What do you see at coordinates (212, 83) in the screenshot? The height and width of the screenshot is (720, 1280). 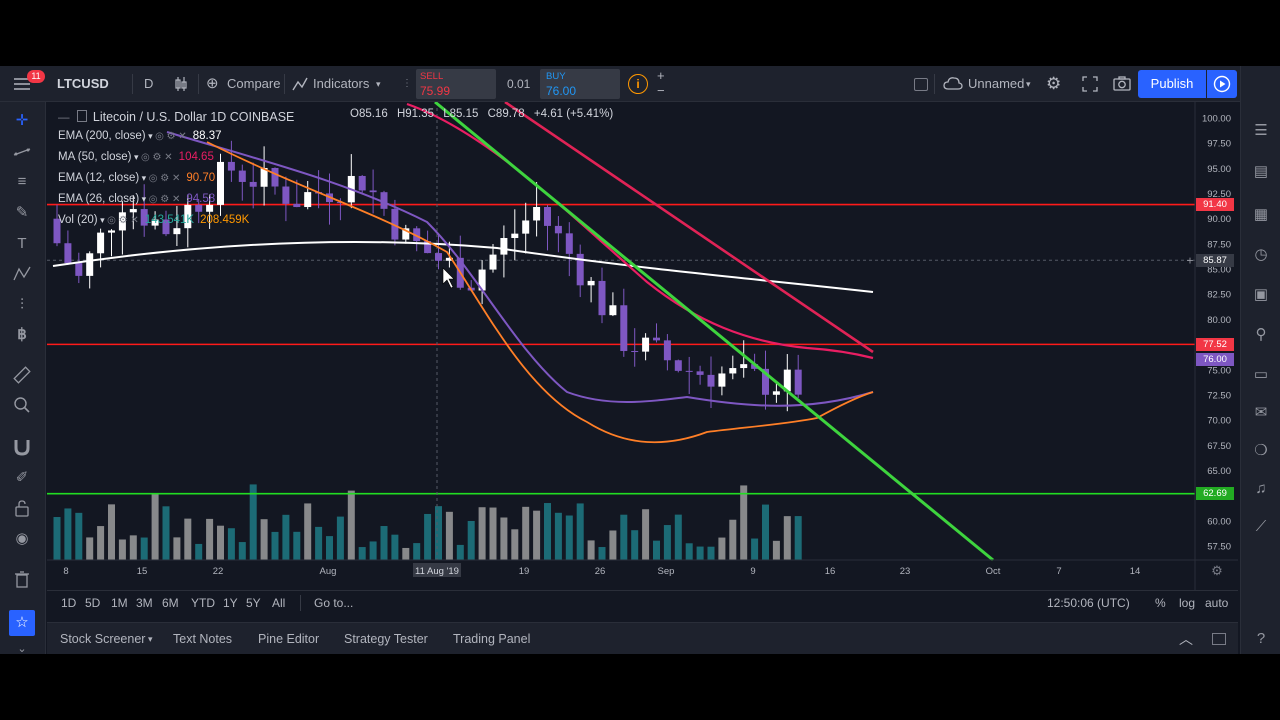 I see `add-icon: ⊕` at bounding box center [212, 83].